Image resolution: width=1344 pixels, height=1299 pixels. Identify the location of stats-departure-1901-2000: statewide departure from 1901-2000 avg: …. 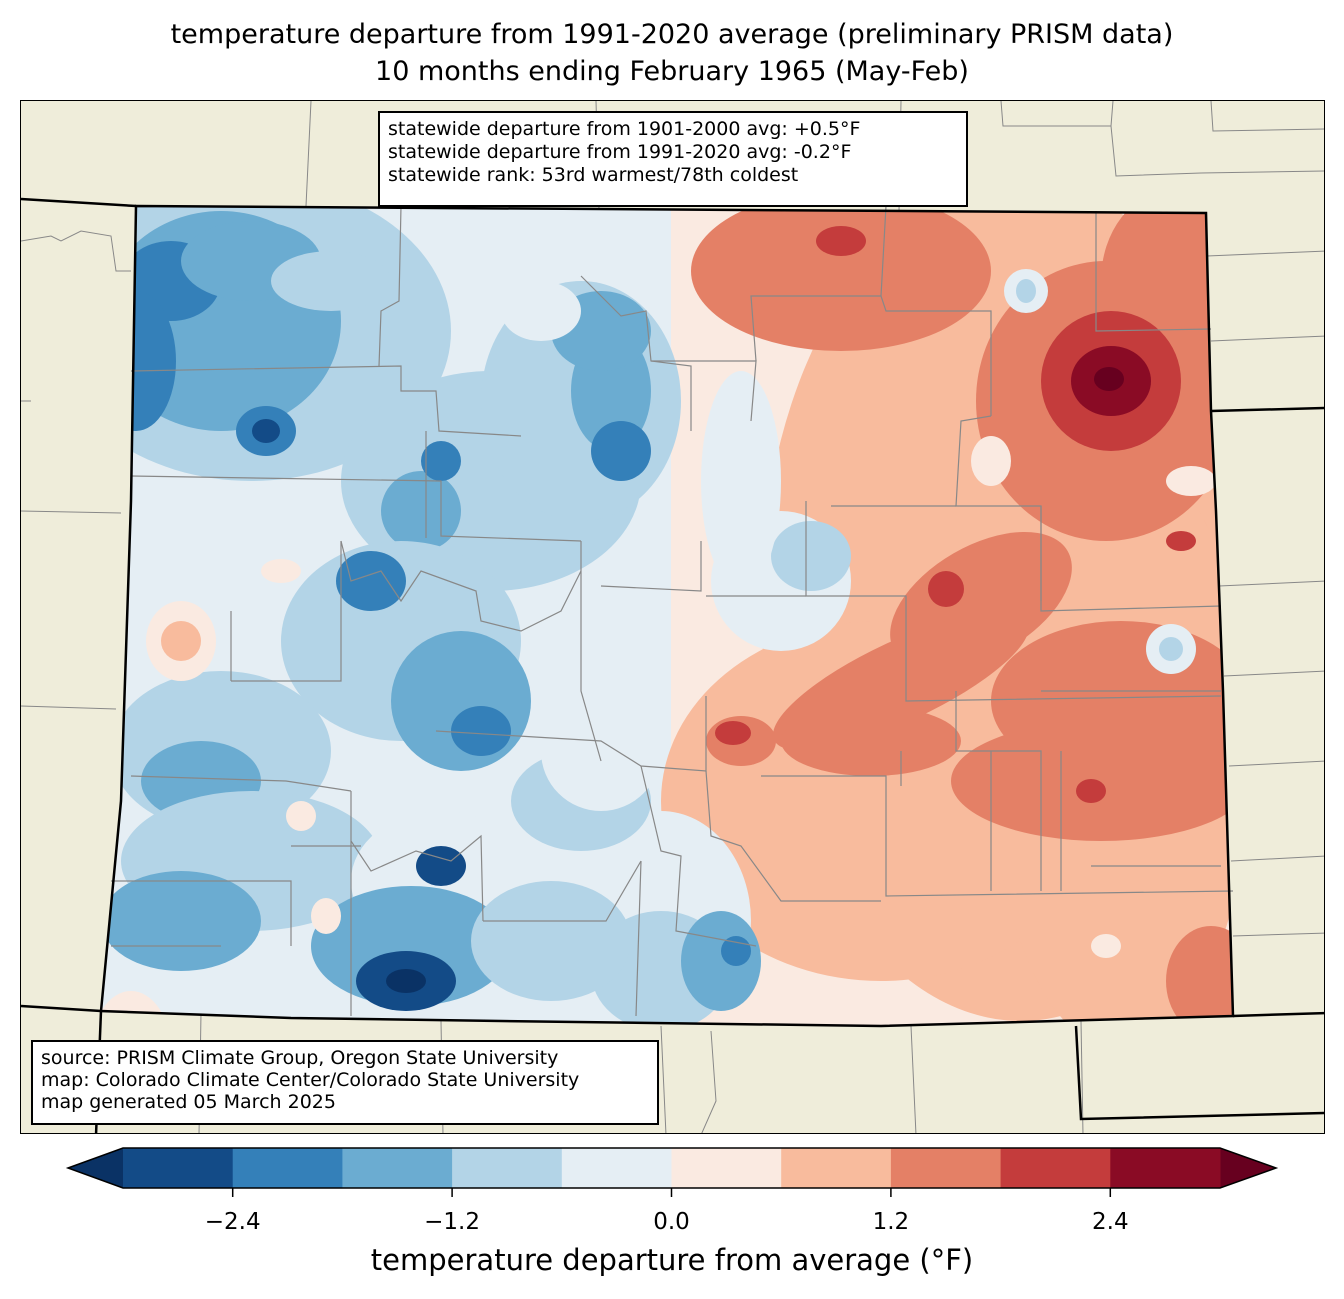
(624, 129).